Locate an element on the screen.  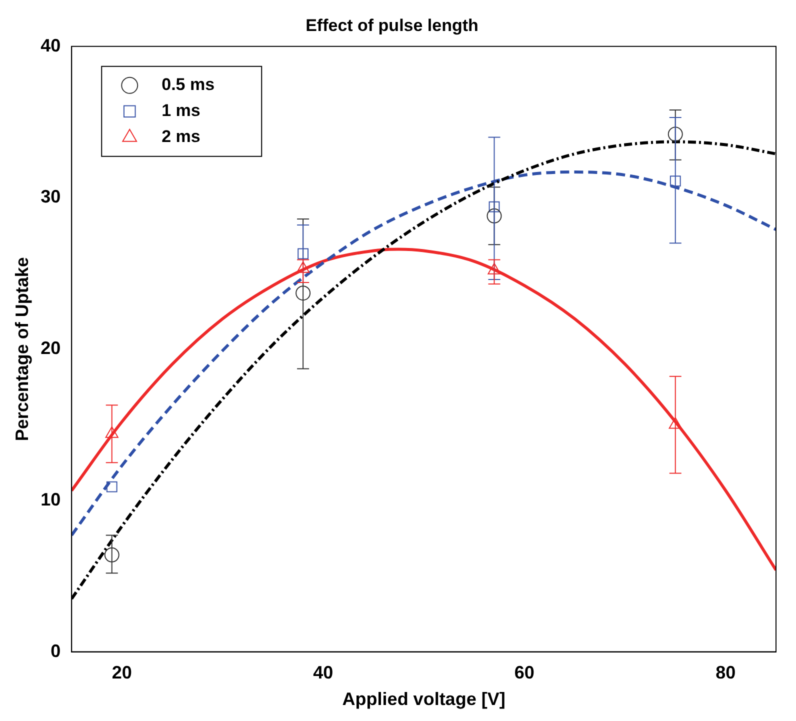
y-axis-title: Percentage of Uptake is located at coordinates (22, 349).